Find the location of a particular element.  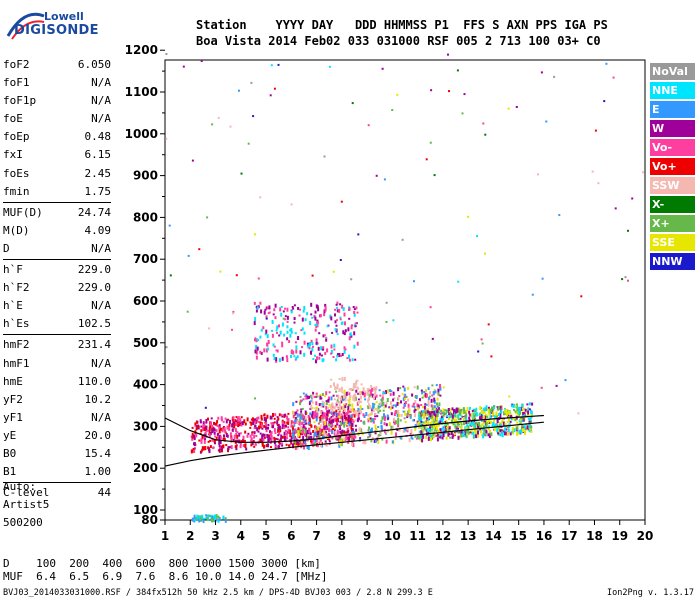

autoscaling-notes: Auto: Artist5 500200 is located at coordinates (26, 505).